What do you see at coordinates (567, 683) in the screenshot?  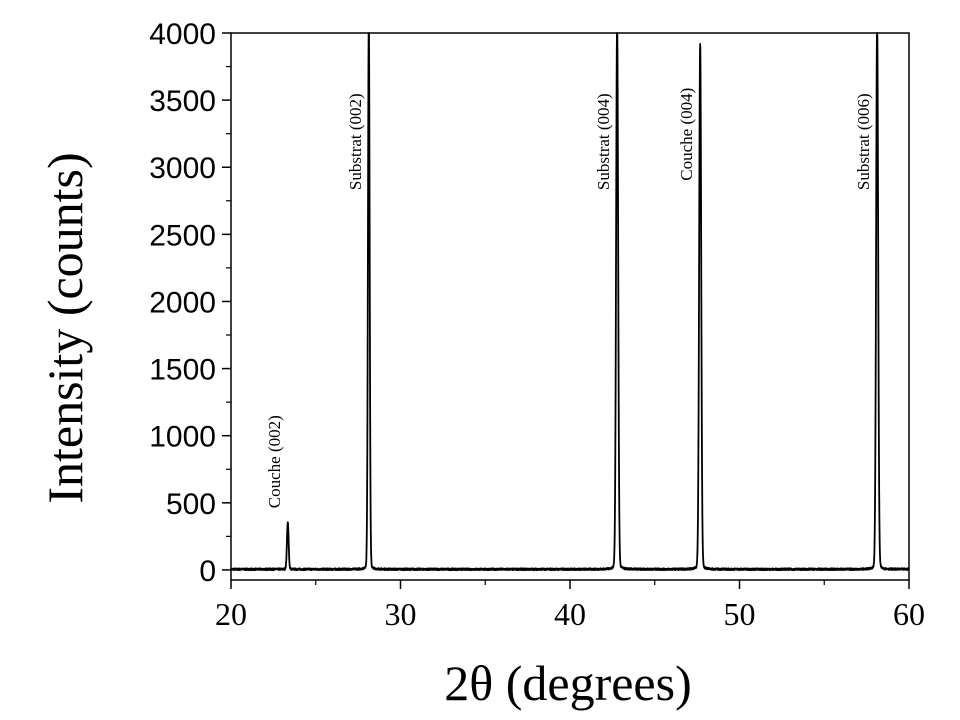 I see `x-axis-title: 2θ (degrees)` at bounding box center [567, 683].